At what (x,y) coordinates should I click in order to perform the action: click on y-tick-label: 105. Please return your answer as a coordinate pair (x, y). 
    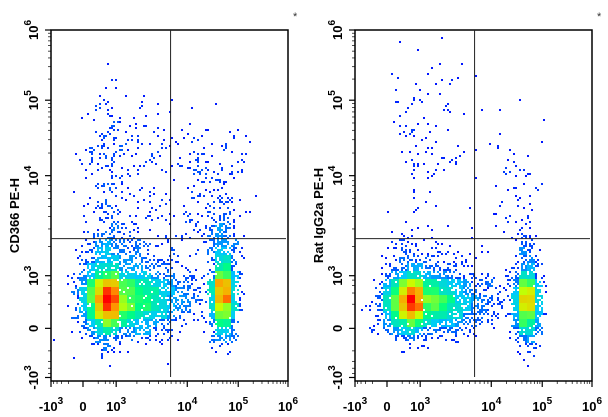
    Looking at the image, I should click on (32, 100).